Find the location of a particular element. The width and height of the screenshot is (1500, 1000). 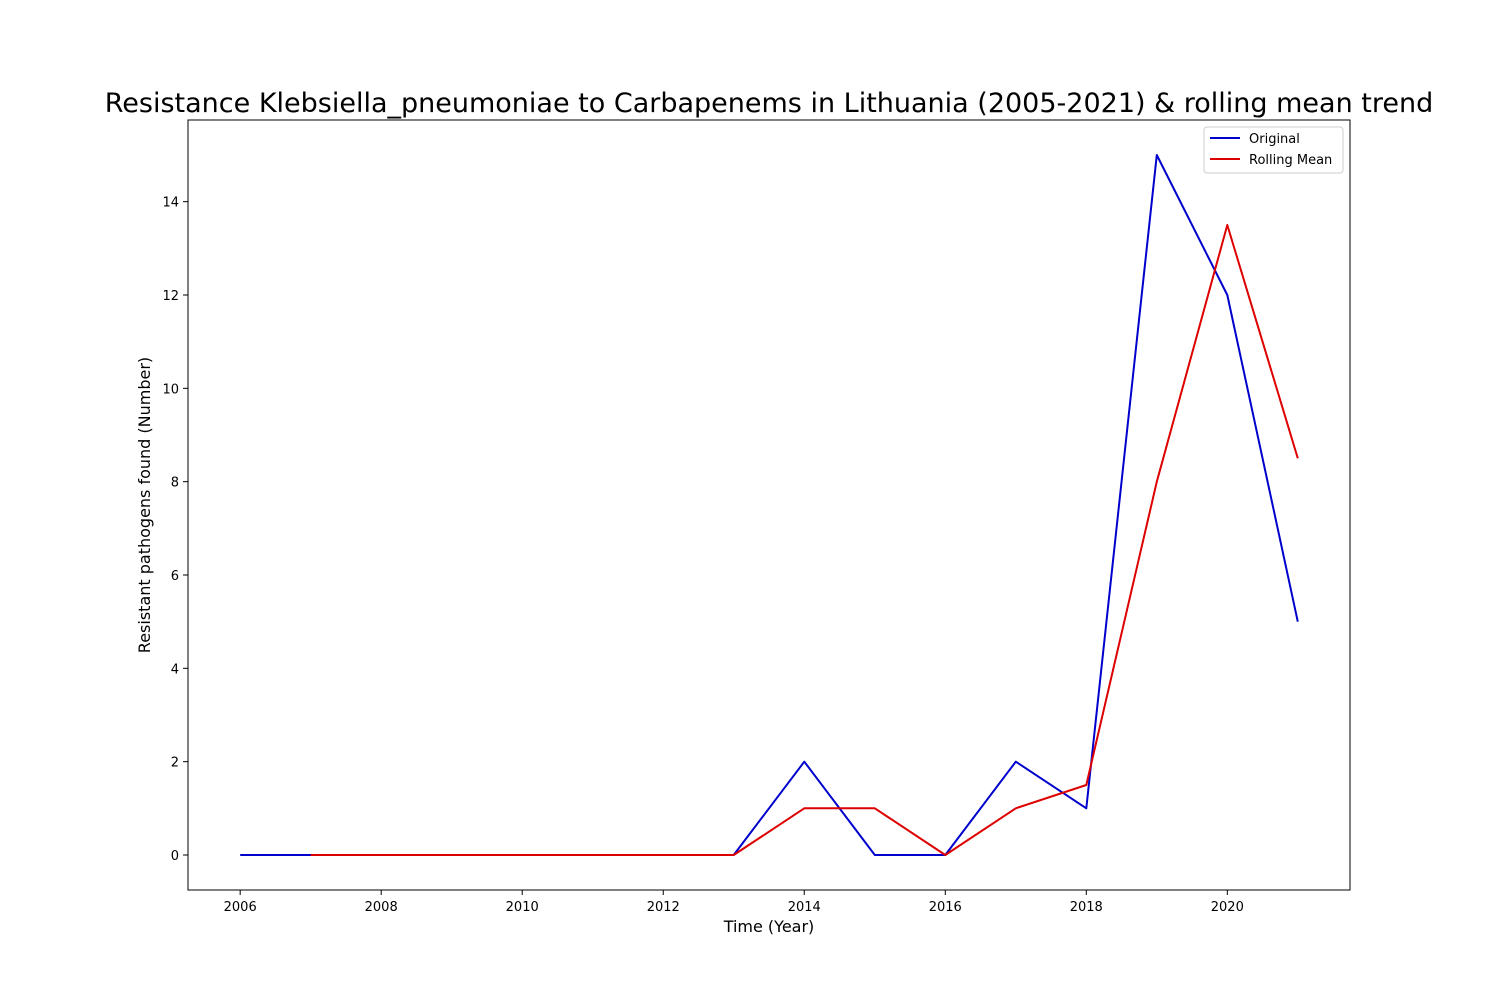

y-tick-label: 8 is located at coordinates (175, 483).